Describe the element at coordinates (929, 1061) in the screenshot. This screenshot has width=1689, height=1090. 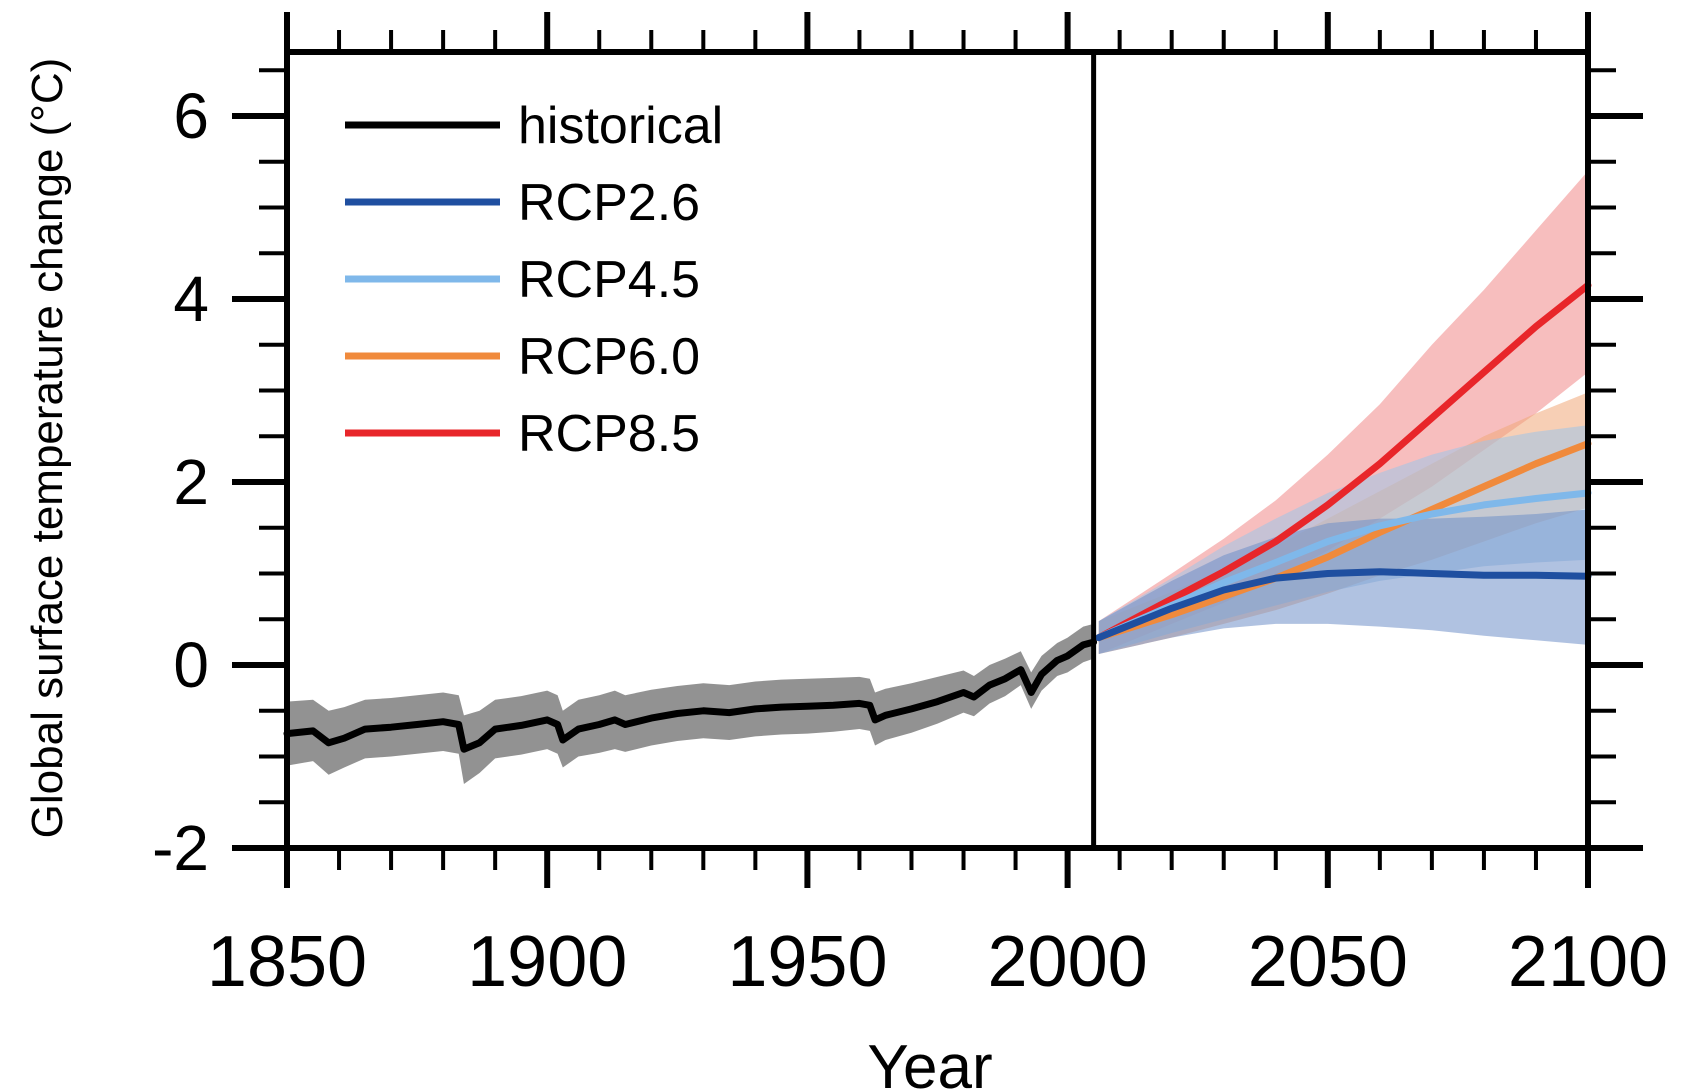
I see `x-axis-title: Year` at that location.